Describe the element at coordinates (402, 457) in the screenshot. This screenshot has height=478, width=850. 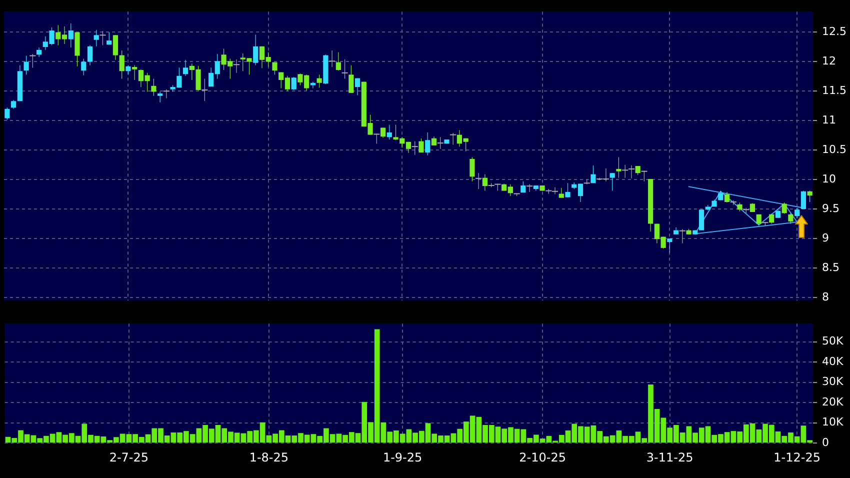
I see `x-tick-label: 1-9-25` at that location.